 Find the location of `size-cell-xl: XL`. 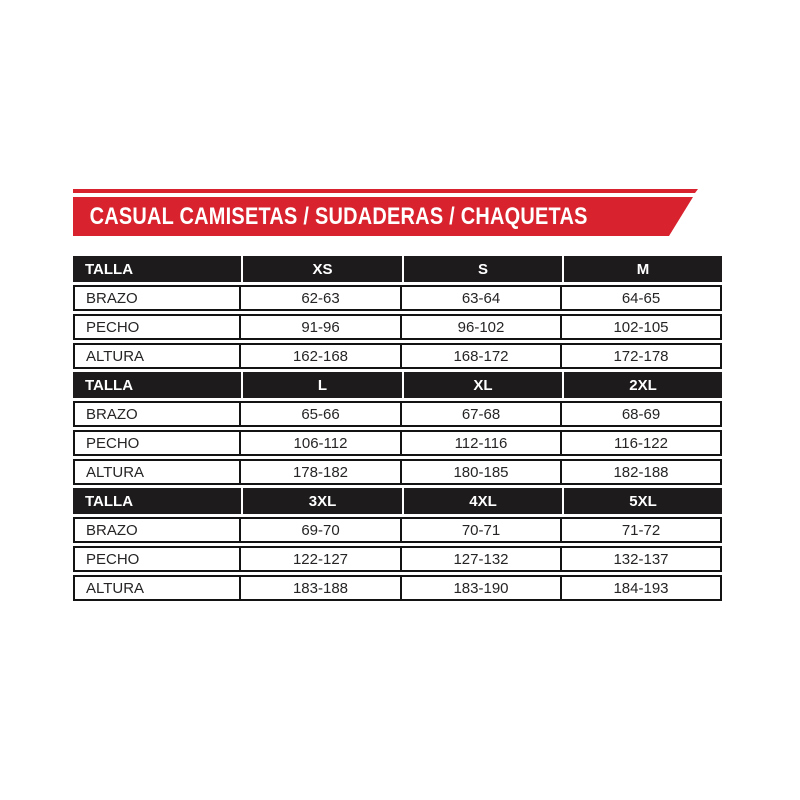

size-cell-xl: XL is located at coordinates (482, 385).